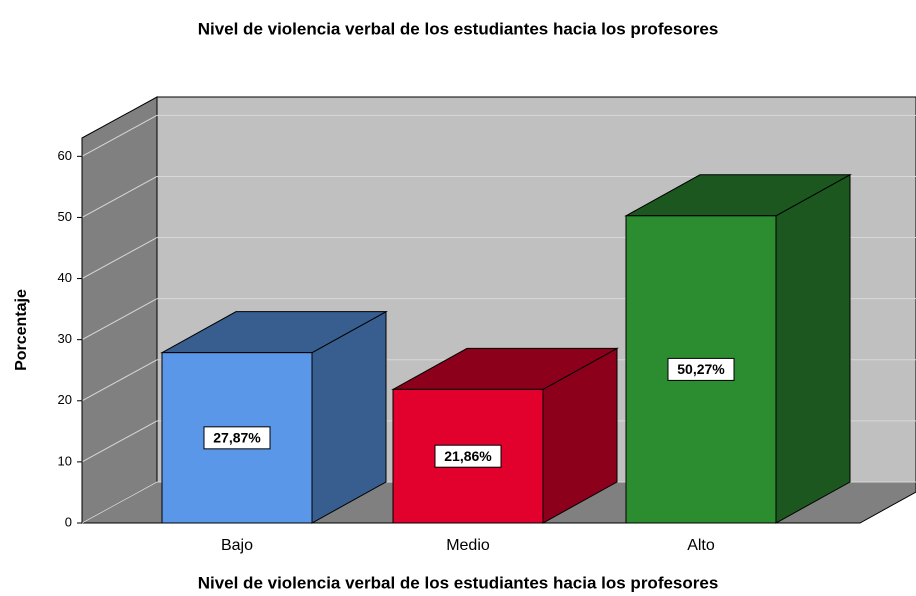  Describe the element at coordinates (65, 155) in the screenshot. I see `y-tick-label: 60` at that location.